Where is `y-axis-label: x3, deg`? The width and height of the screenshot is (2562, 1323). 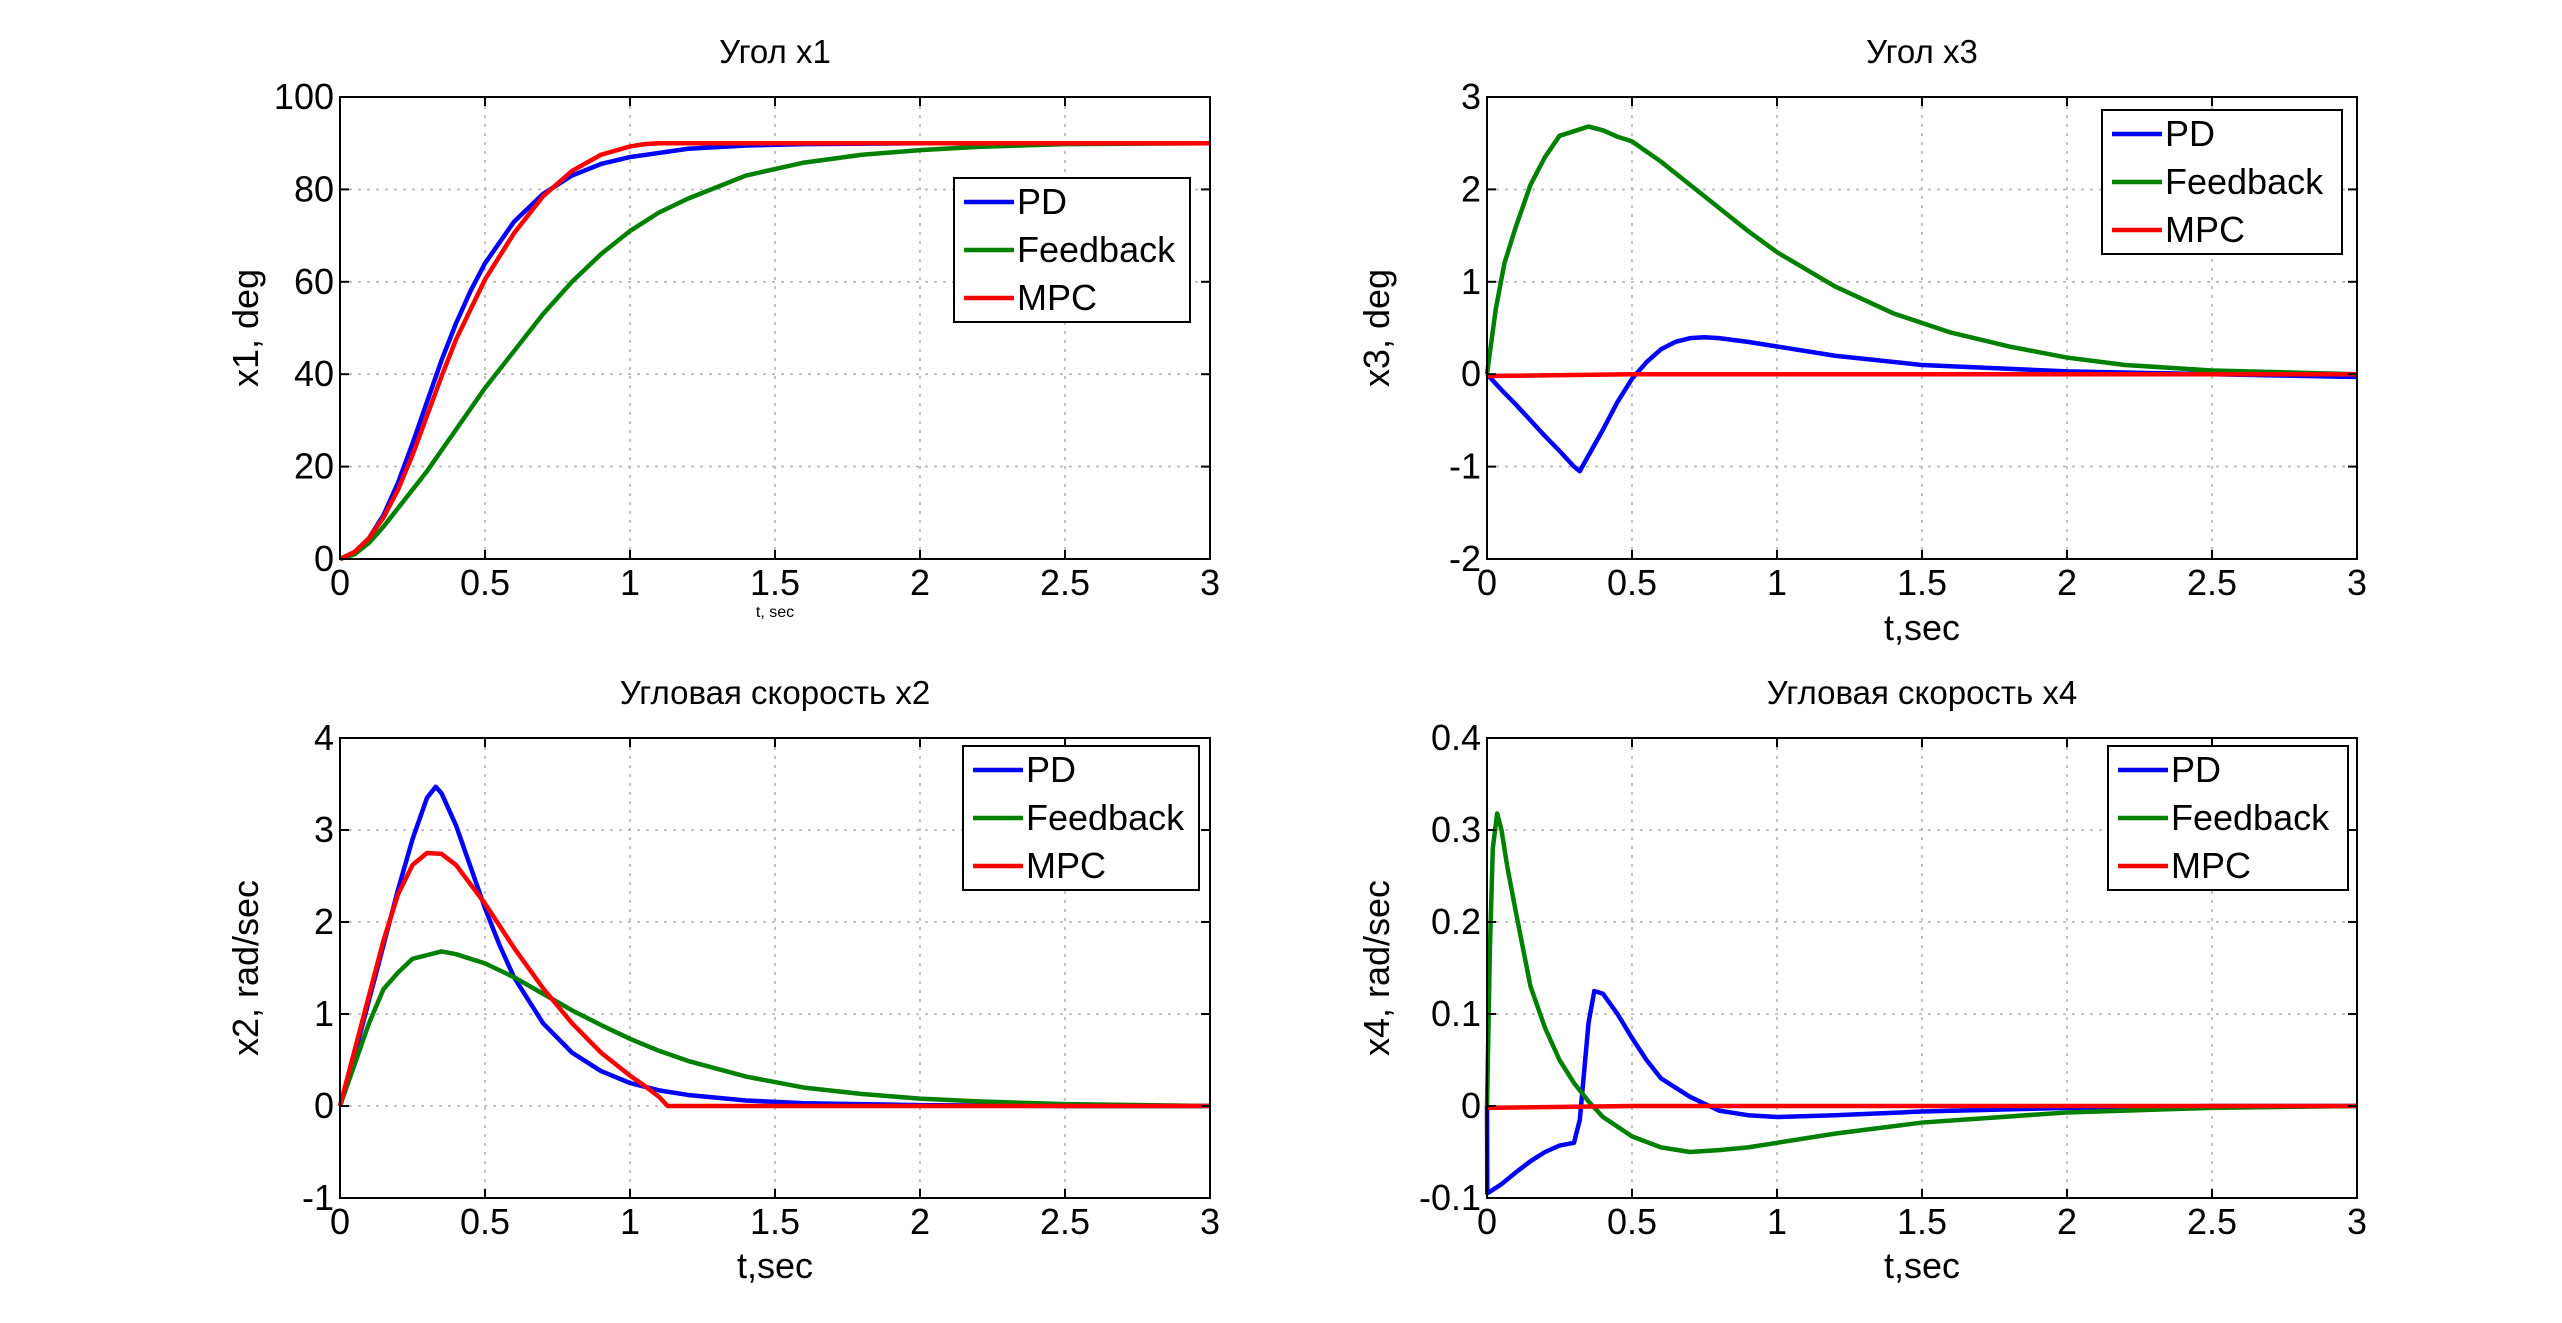
y-axis-label: x3, deg is located at coordinates (1376, 328).